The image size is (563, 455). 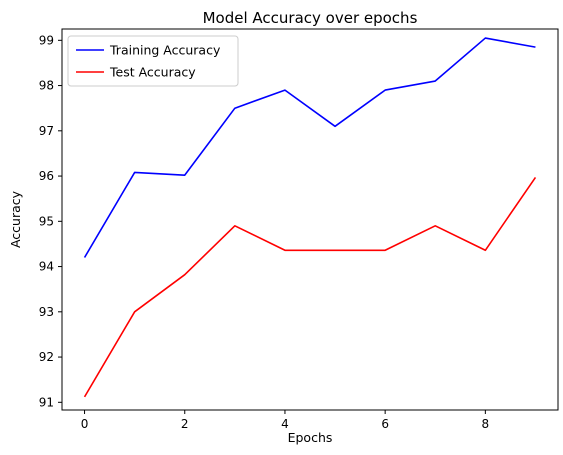 What do you see at coordinates (46, 131) in the screenshot?
I see `y-tick-label: 97` at bounding box center [46, 131].